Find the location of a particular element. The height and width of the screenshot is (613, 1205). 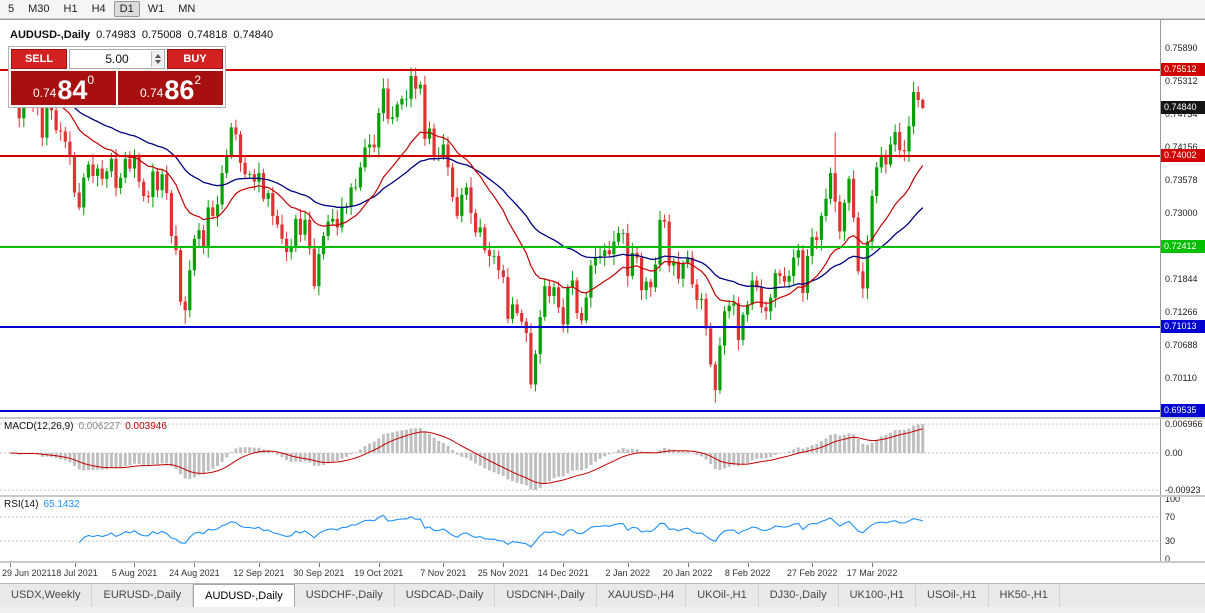

sell-button: SELL is located at coordinates (39, 59).